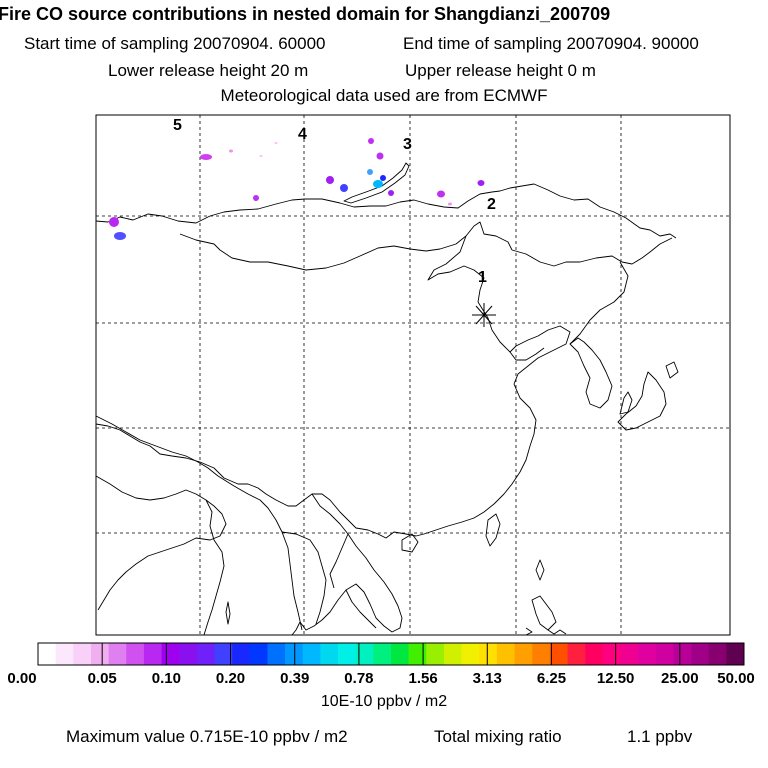 Image resolution: width=768 pixels, height=768 pixels. What do you see at coordinates (736, 678) in the screenshot?
I see `colorbar-tick-label: 50.00` at bounding box center [736, 678].